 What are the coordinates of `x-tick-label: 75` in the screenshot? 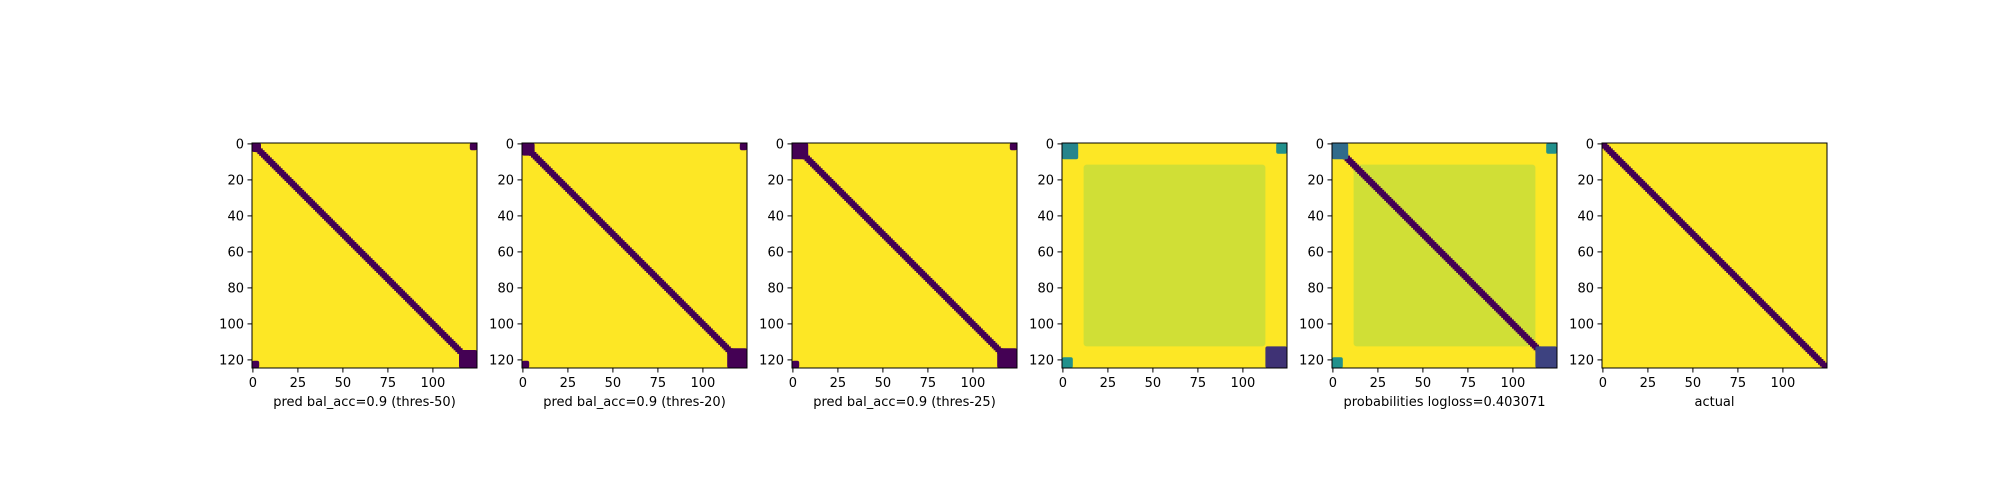 It's located at (1738, 383).